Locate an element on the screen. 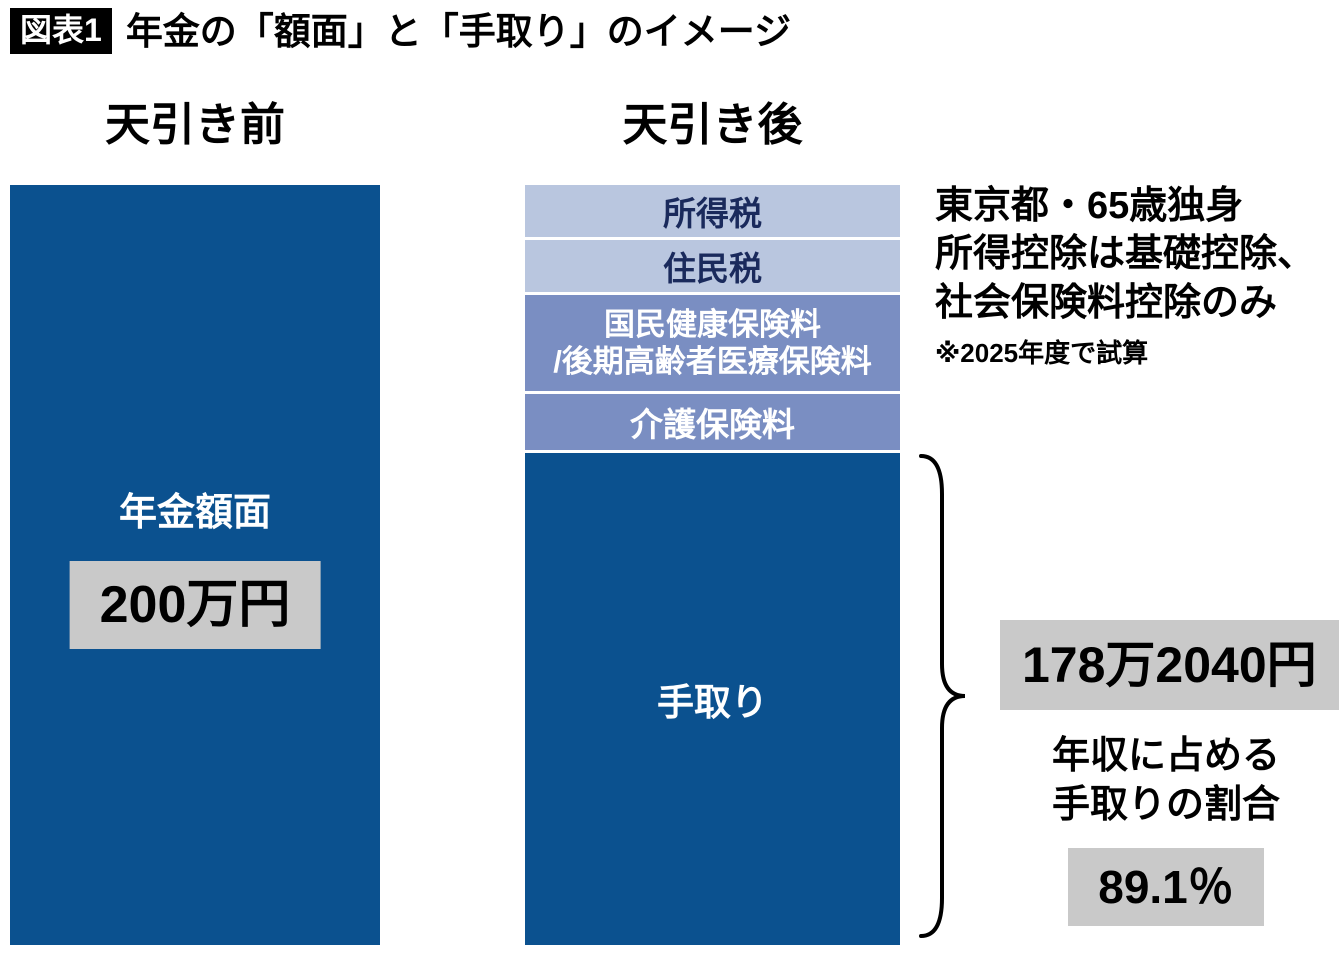 This screenshot has height=976, width=1340. segment-health-insurance: 国民健康保険料 /後期高齢者医療保険料 is located at coordinates (712, 343).